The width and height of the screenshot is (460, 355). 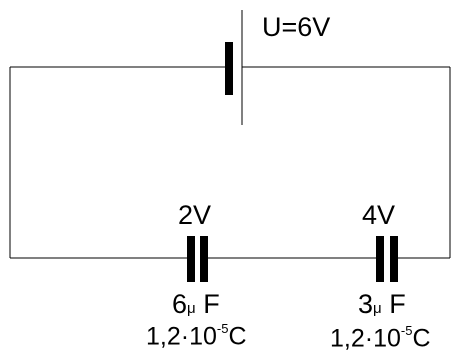 What do you see at coordinates (366, 304) in the screenshot?
I see `capacitor-right-cap-number: 3` at bounding box center [366, 304].